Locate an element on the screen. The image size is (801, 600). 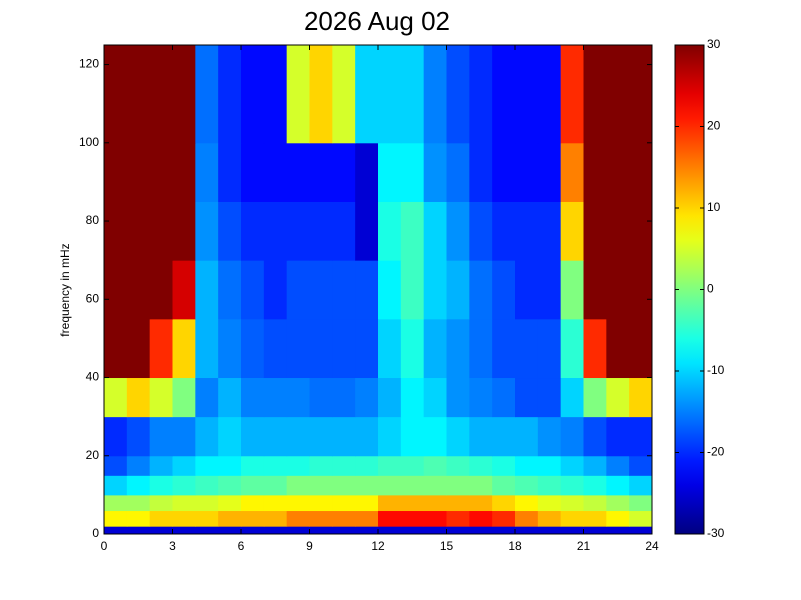
y-tick-label: 20 is located at coordinates (93, 455).